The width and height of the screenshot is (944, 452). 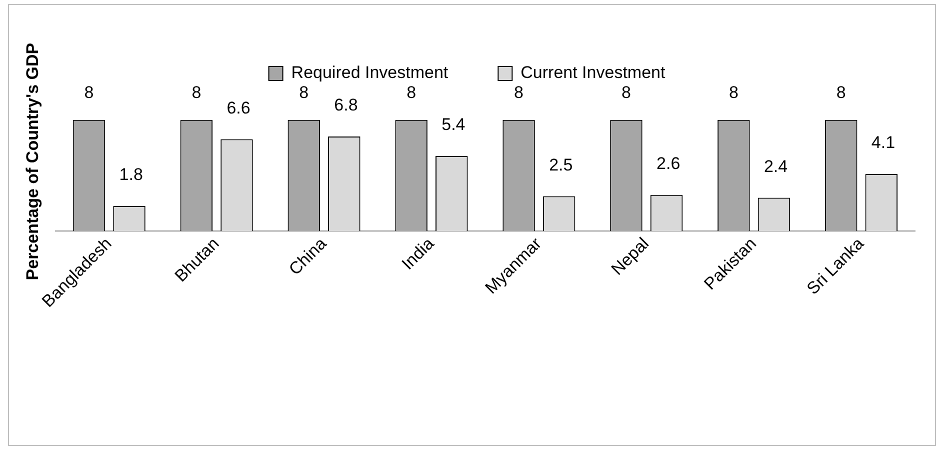 I want to click on legend-label: Current Investment, so click(x=593, y=72).